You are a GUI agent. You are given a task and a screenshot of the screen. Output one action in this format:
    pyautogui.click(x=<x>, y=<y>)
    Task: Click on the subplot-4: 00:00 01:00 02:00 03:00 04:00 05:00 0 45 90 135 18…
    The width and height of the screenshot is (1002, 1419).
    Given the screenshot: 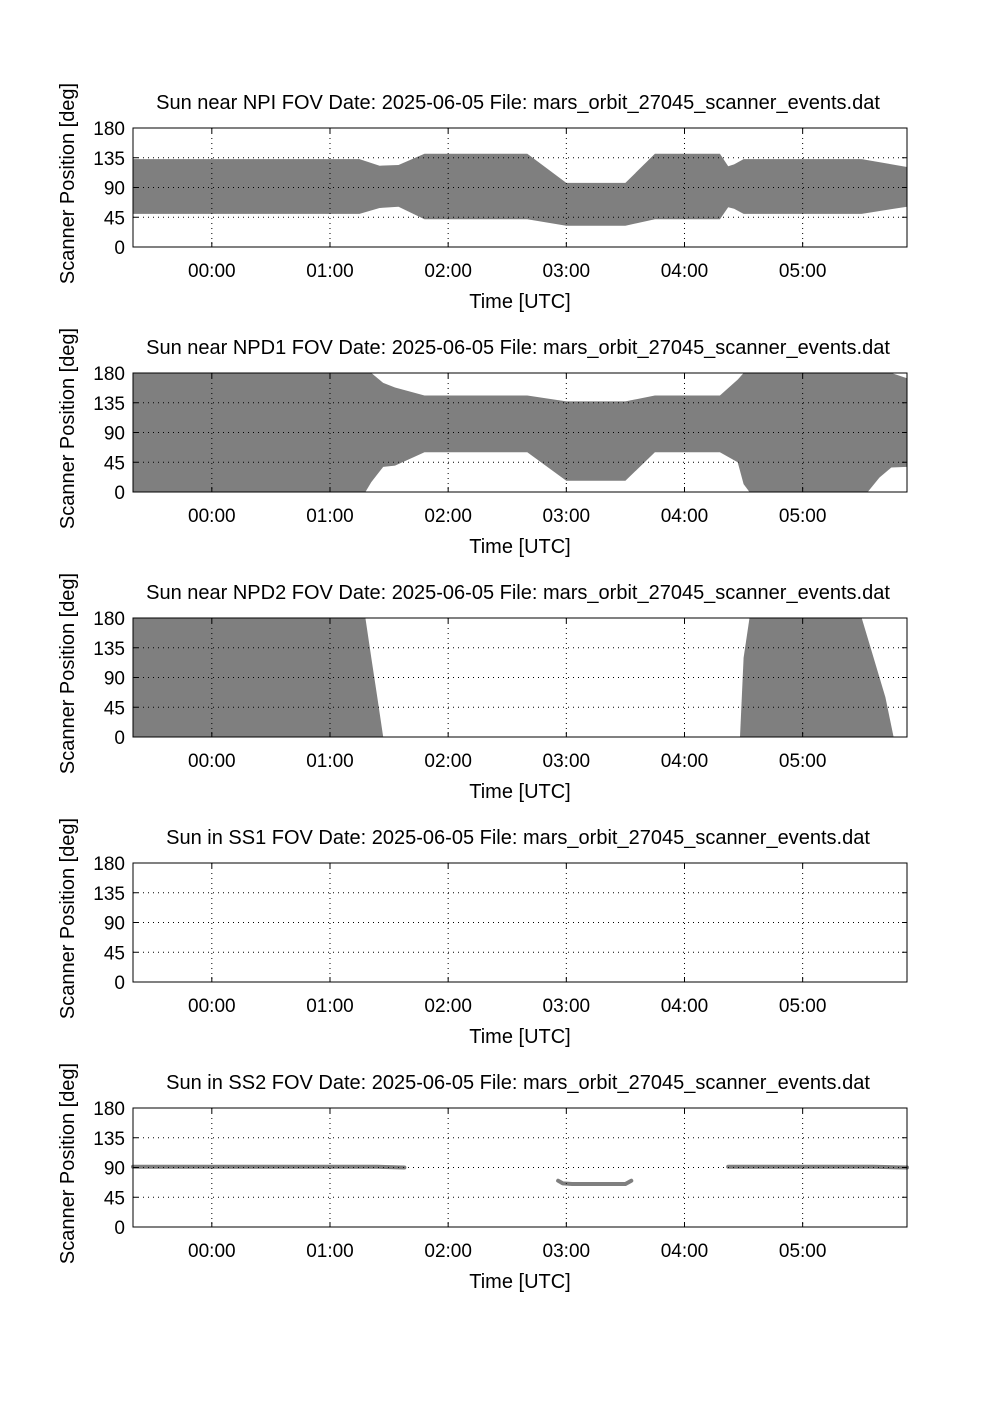 What is the action you would take?
    pyautogui.click(x=482, y=933)
    